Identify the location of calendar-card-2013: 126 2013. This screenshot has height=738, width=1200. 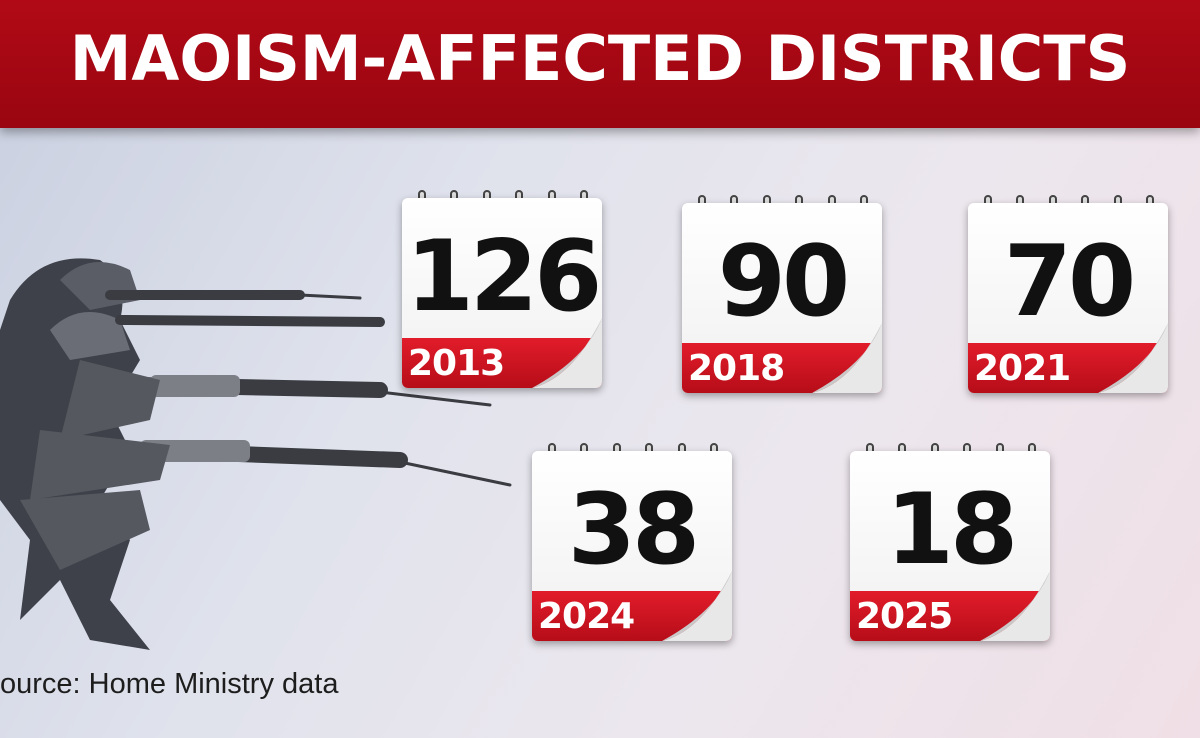
(502, 290).